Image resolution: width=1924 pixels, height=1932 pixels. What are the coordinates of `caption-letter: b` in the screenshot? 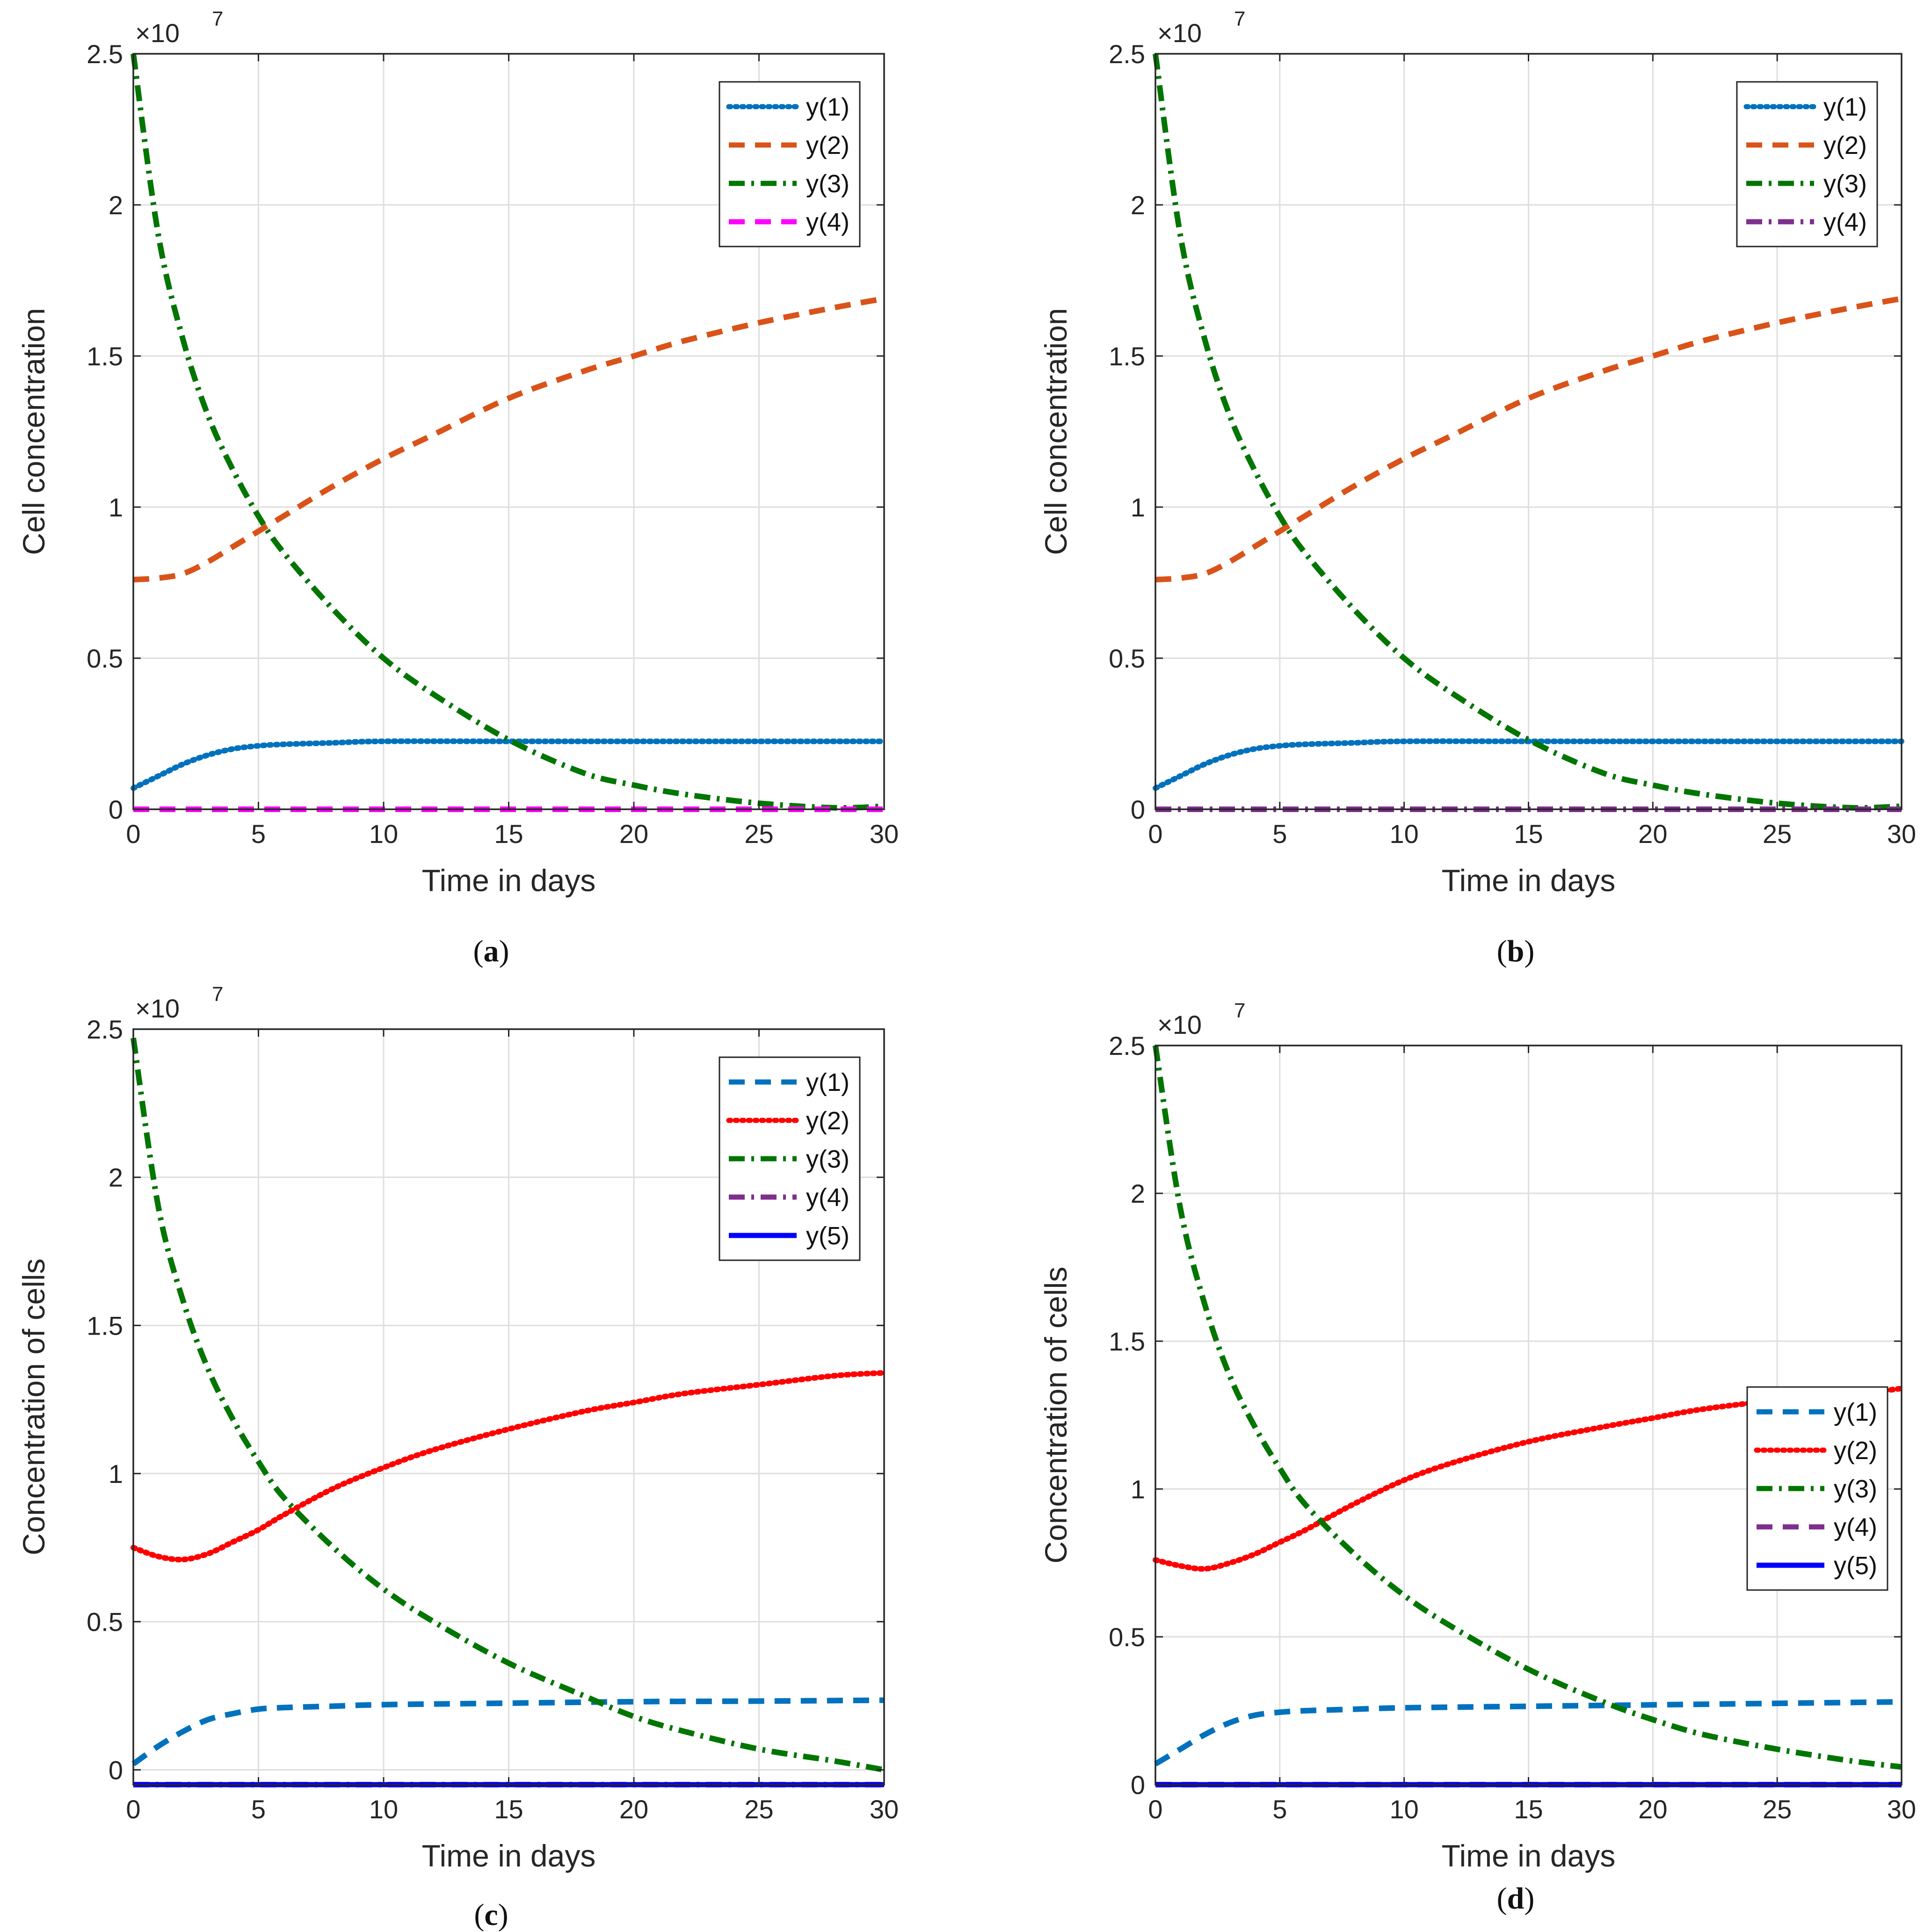 It's located at (1516, 951).